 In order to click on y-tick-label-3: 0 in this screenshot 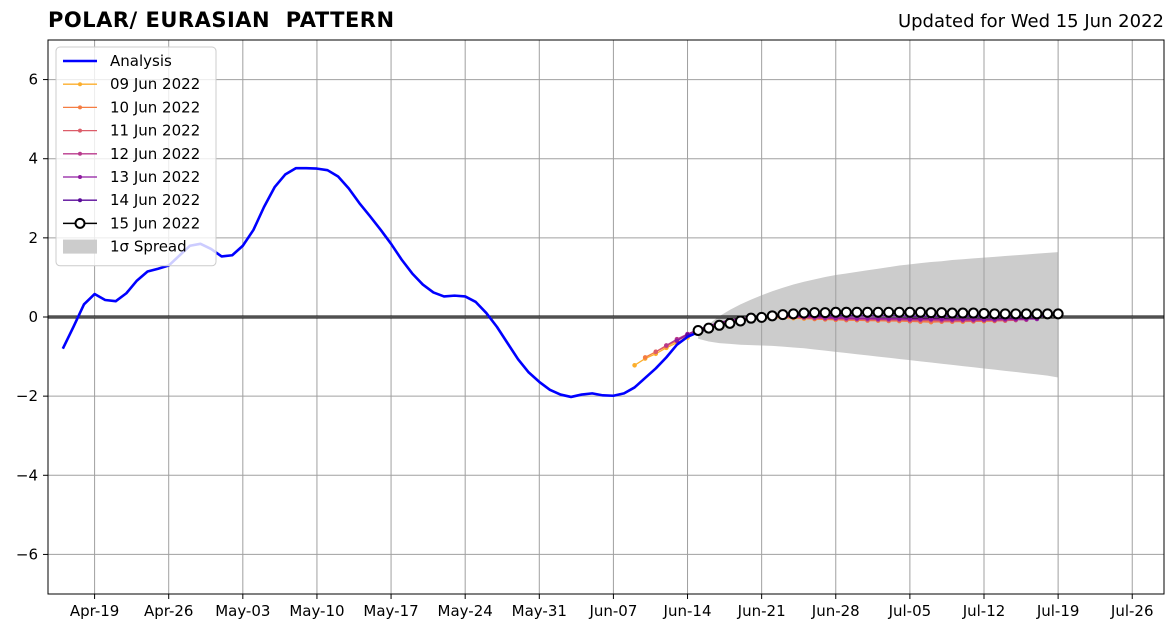, I will do `click(33, 317)`.